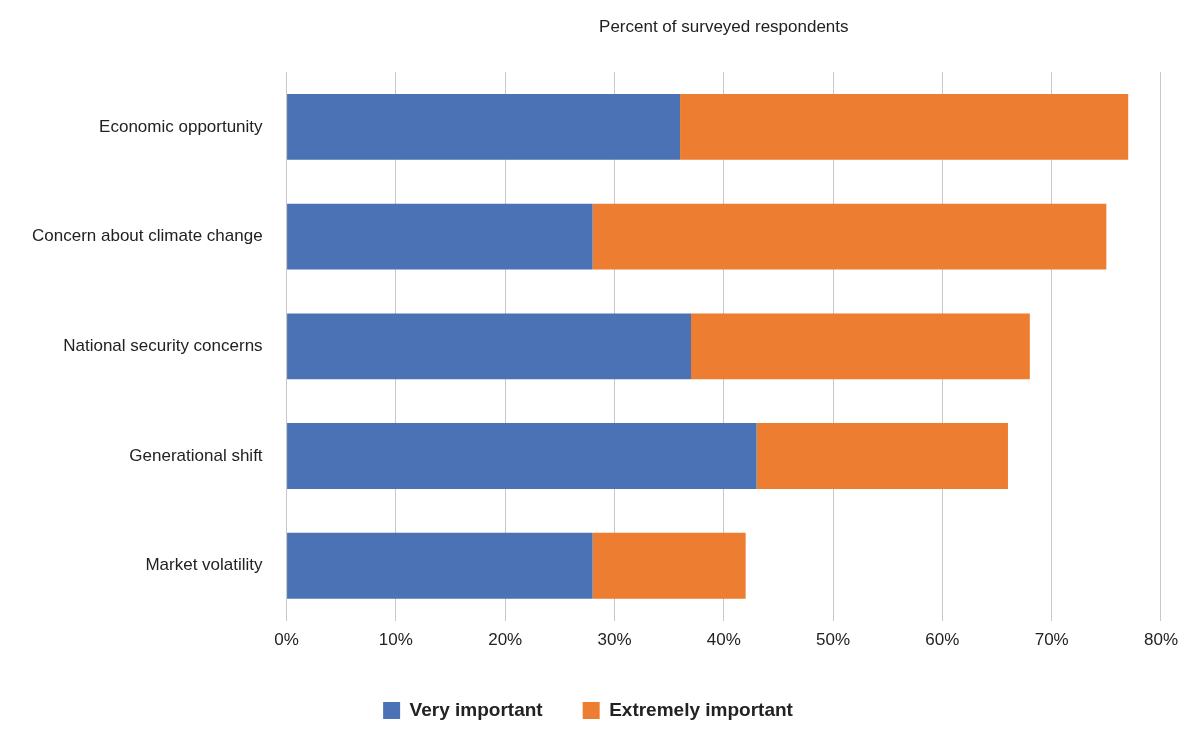 The width and height of the screenshot is (1196, 738). Describe the element at coordinates (833, 640) in the screenshot. I see `x-tick-label: 50%` at that location.